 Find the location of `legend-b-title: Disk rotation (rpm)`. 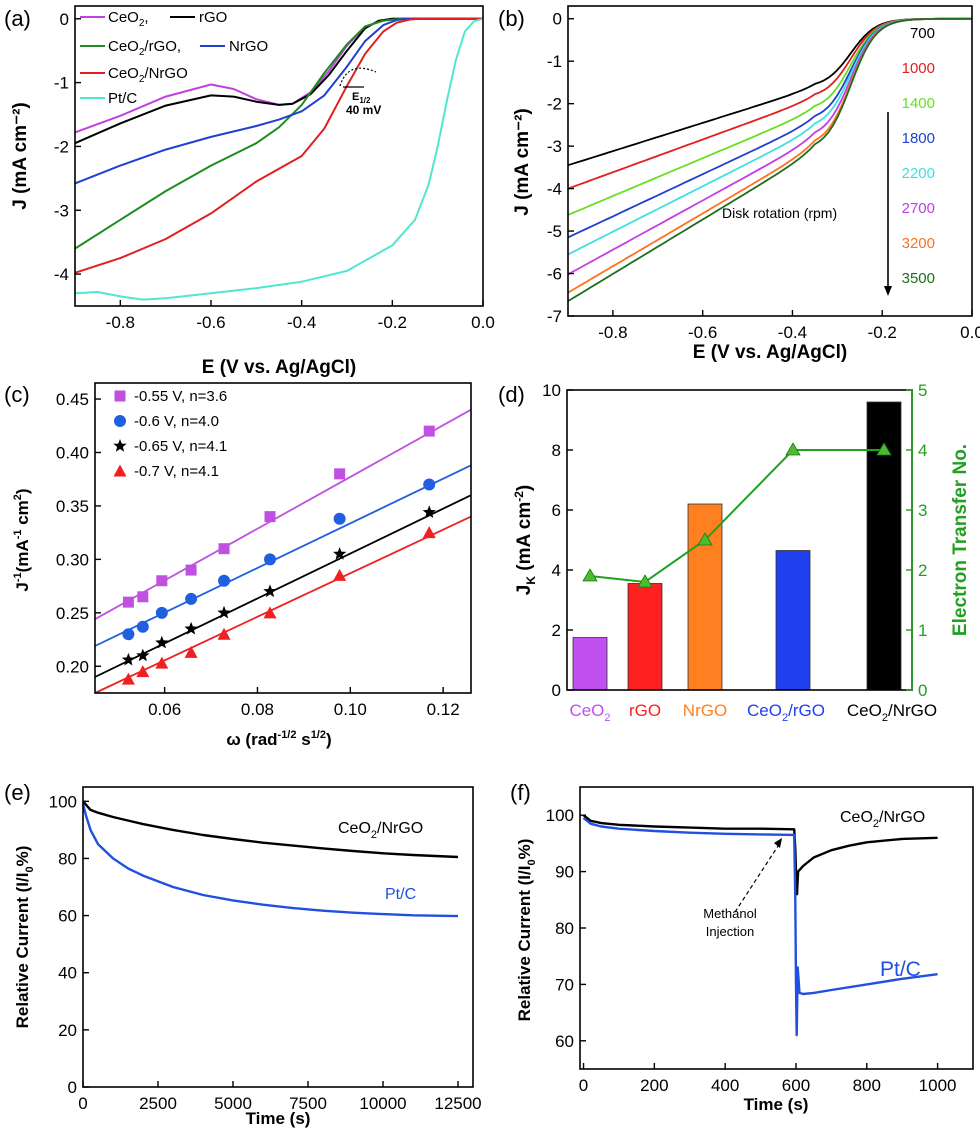

legend-b-title: Disk rotation (rpm) is located at coordinates (779, 213).